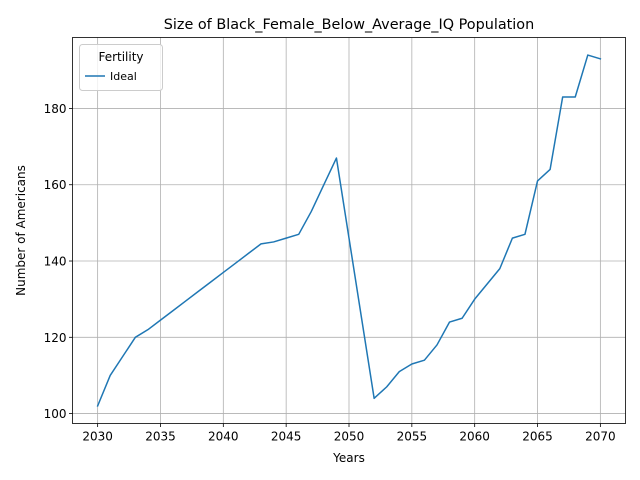  Describe the element at coordinates (55, 338) in the screenshot. I see `y-tick-label: 120` at that location.